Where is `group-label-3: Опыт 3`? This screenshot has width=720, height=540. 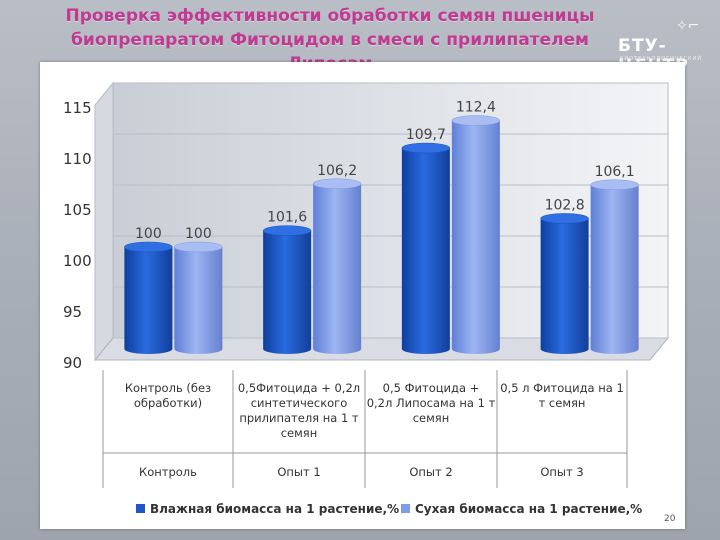
group-label-3: Опыт 3 is located at coordinates (561, 472).